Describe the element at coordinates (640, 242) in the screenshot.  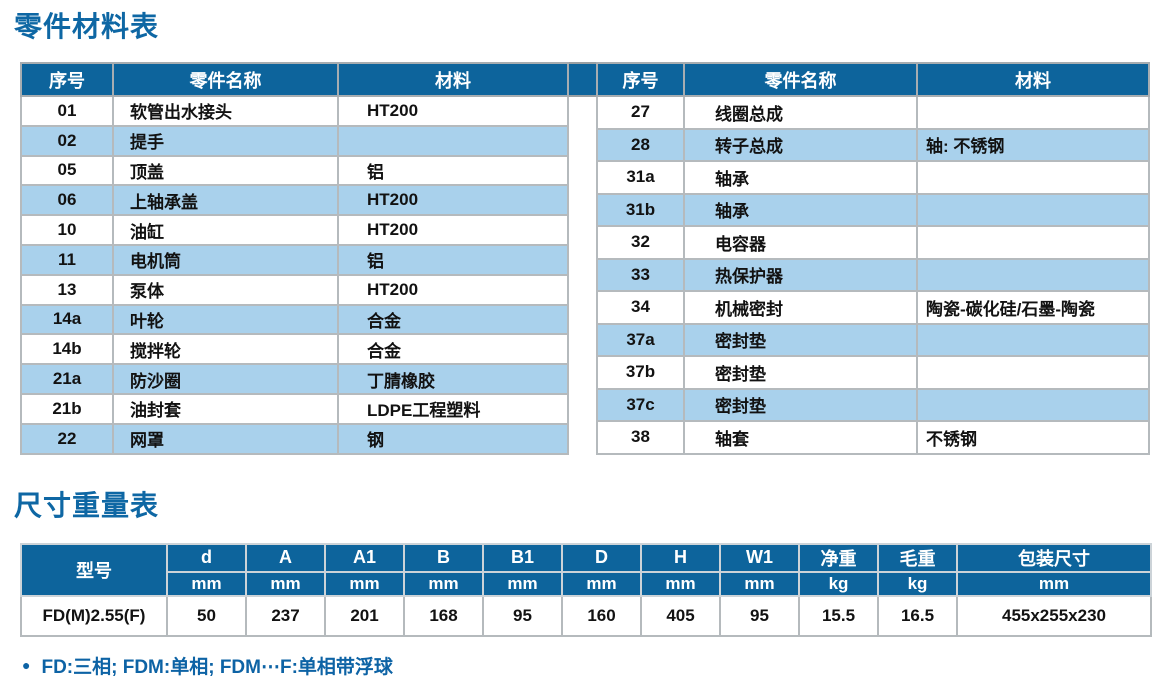
I see `part-no-cell: 32` at that location.